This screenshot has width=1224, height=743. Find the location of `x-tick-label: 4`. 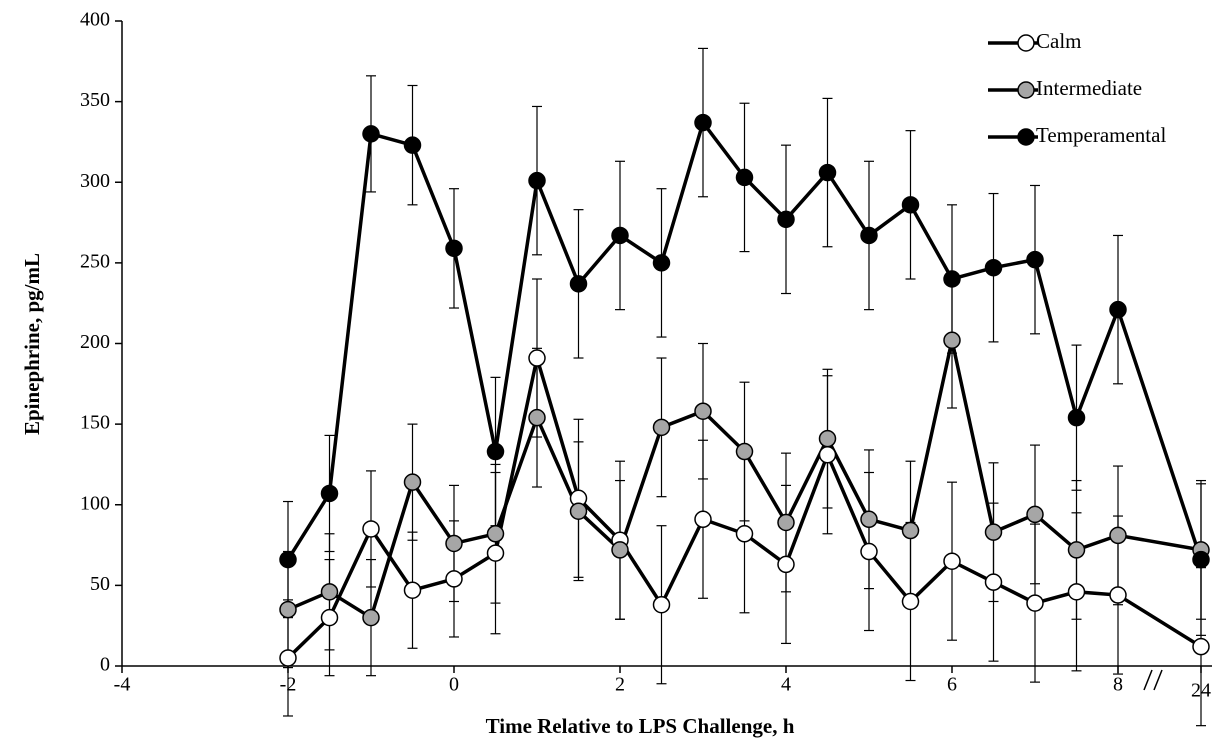

x-tick-label: 4 is located at coordinates (786, 685).